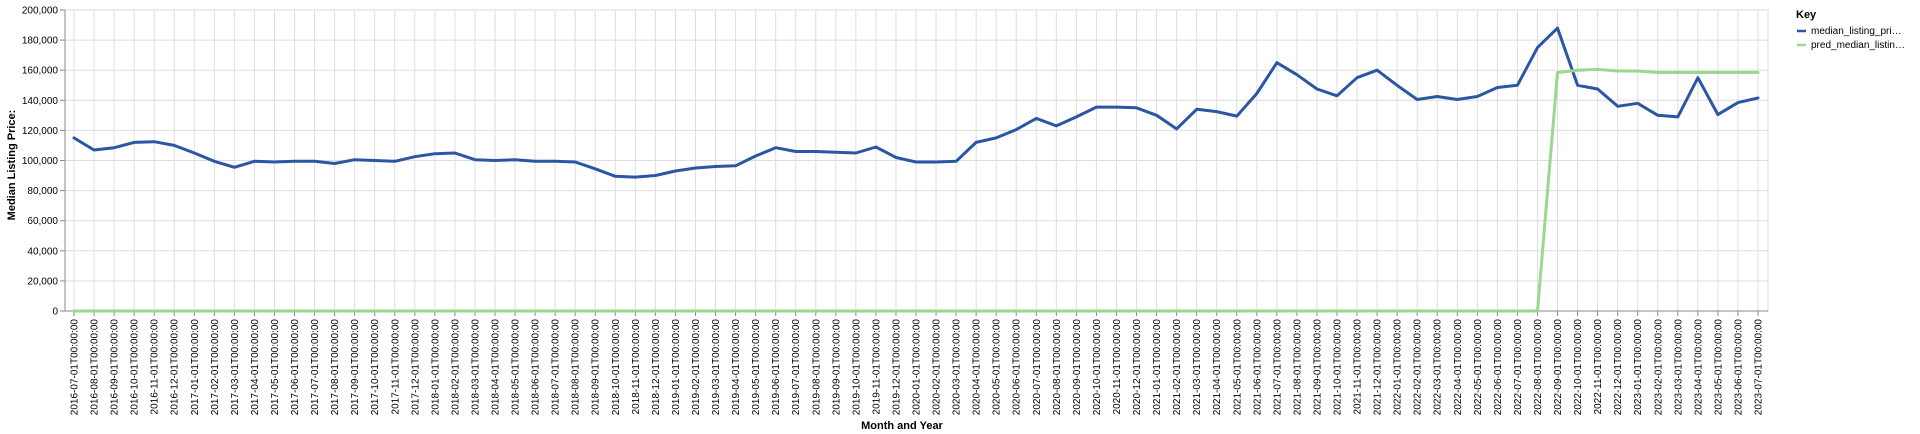  What do you see at coordinates (1518, 367) in the screenshot?
I see `x-tick-label: 2022-07-01T00:00:00` at bounding box center [1518, 367].